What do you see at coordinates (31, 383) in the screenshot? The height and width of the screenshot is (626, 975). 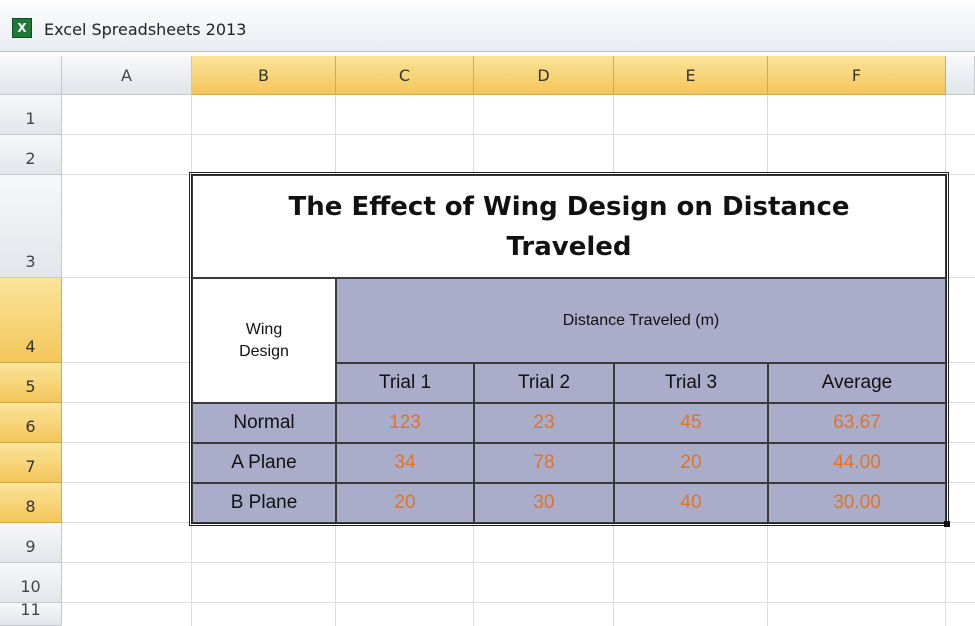 I see `row-header: 5` at bounding box center [31, 383].